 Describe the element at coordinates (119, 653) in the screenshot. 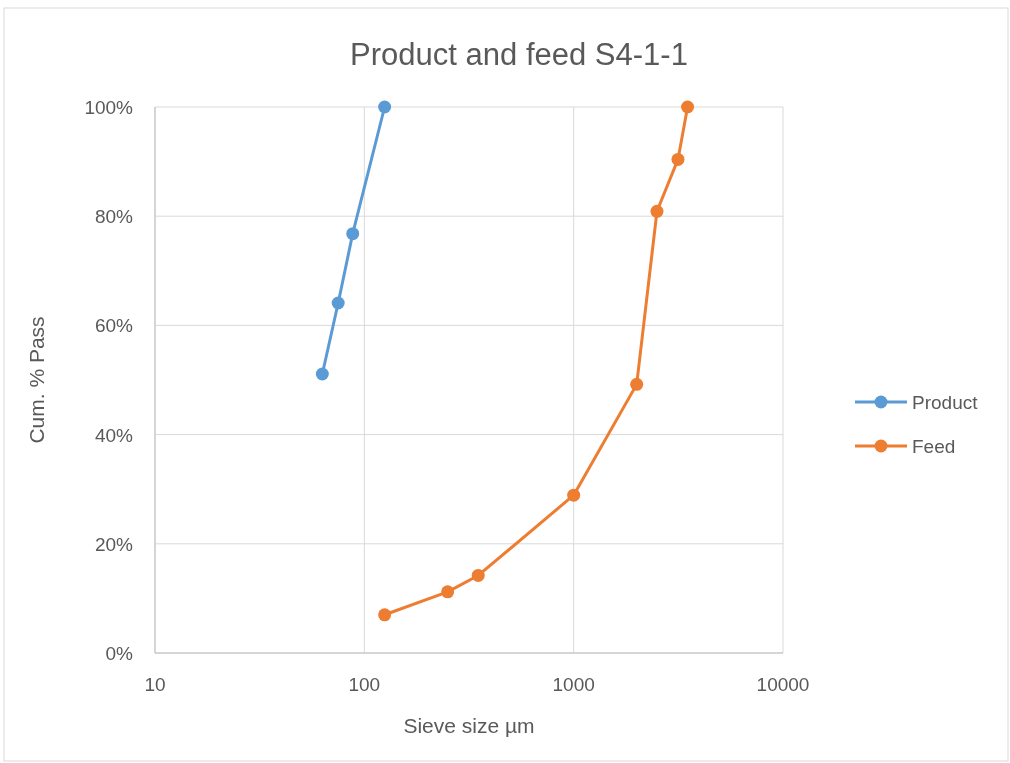

I see `y-tick-label: 0%` at that location.